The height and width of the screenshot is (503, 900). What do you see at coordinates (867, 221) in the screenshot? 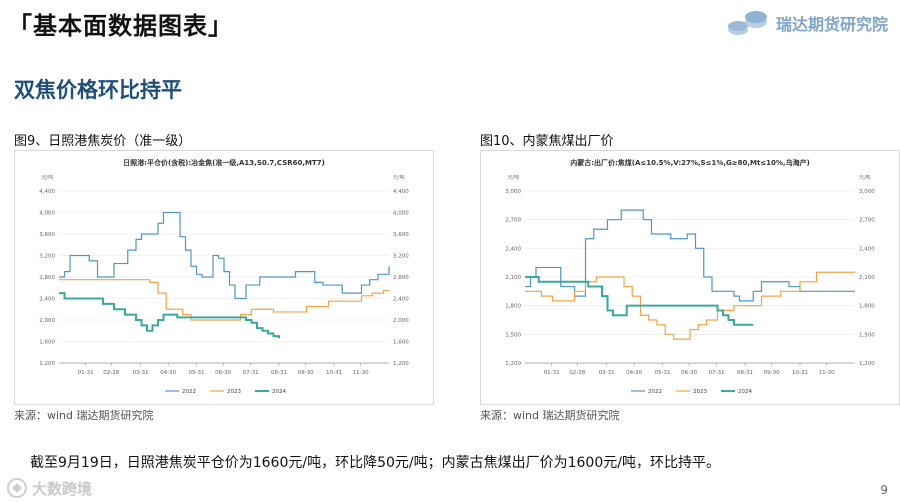
I see `y-tick-label-right: 2,700` at bounding box center [867, 221].